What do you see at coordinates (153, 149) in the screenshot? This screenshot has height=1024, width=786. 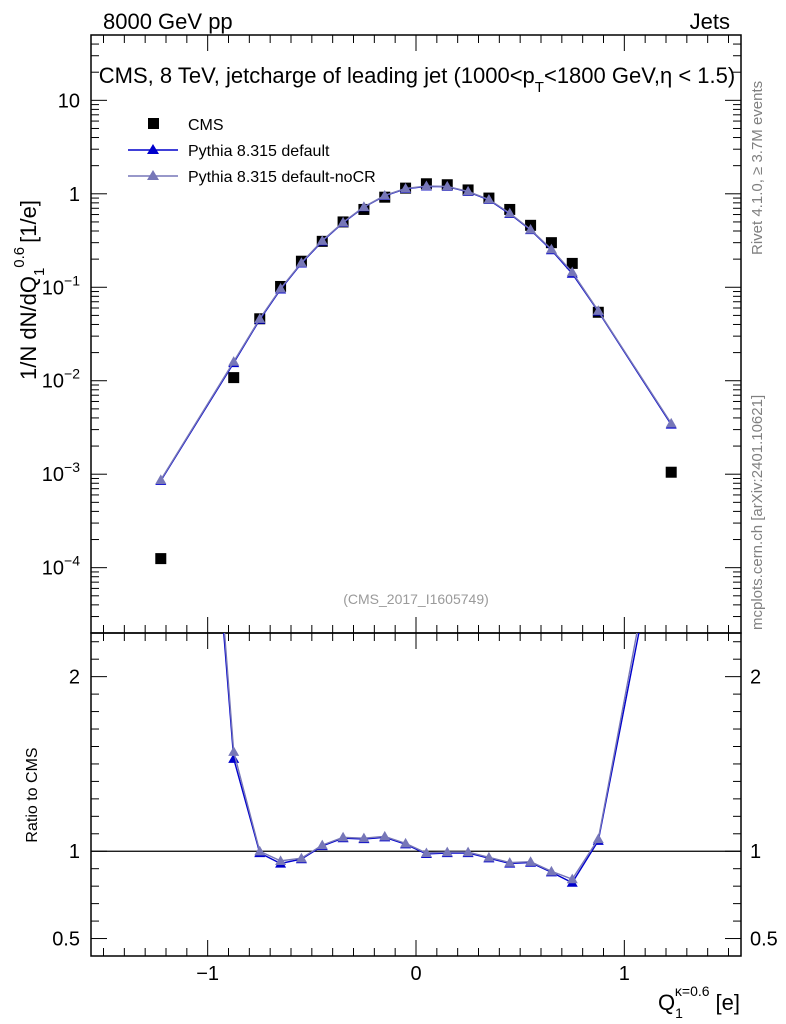 I see `legend-marker-default` at bounding box center [153, 149].